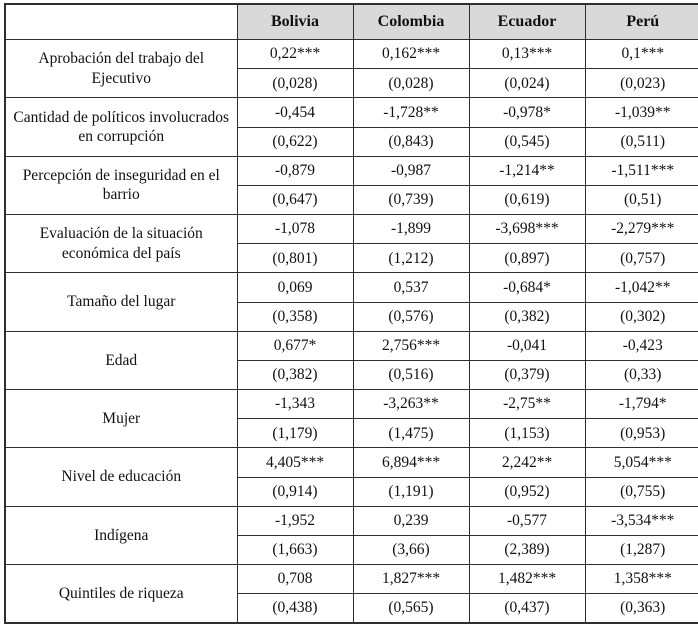 The width and height of the screenshot is (698, 627). What do you see at coordinates (527, 491) in the screenshot?
I see `std-error-cell: (0,952)` at bounding box center [527, 491].